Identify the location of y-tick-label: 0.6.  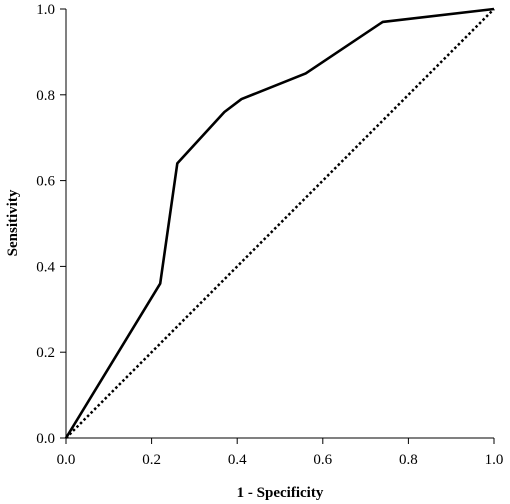
(45, 182).